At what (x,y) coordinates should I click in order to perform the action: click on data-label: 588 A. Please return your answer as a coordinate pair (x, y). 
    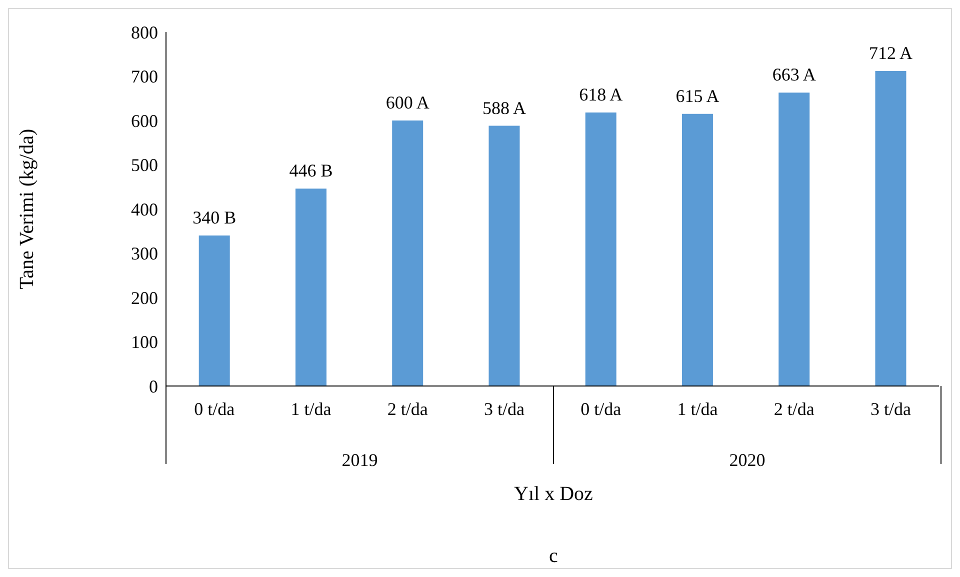
    Looking at the image, I should click on (504, 108).